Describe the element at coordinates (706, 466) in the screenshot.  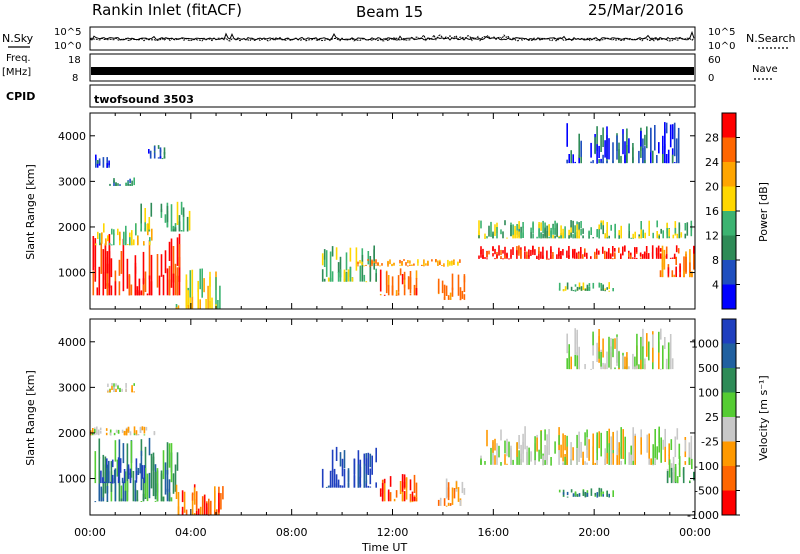
I see `velocity-colorbar-tick-label: -100` at that location.